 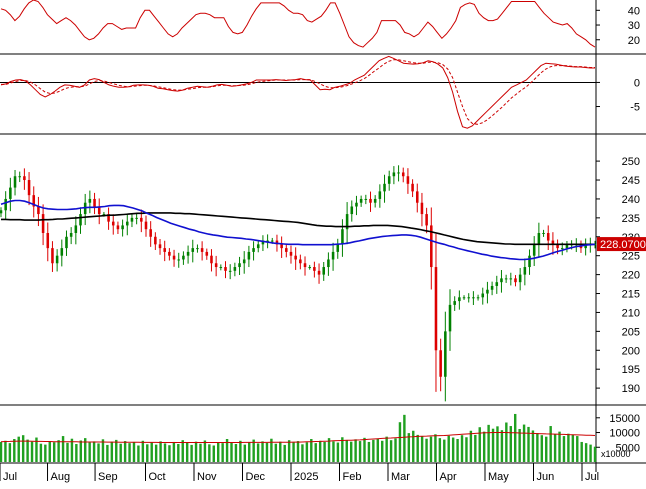 What do you see at coordinates (61, 477) in the screenshot?
I see `x-tick-label: Aug` at bounding box center [61, 477].